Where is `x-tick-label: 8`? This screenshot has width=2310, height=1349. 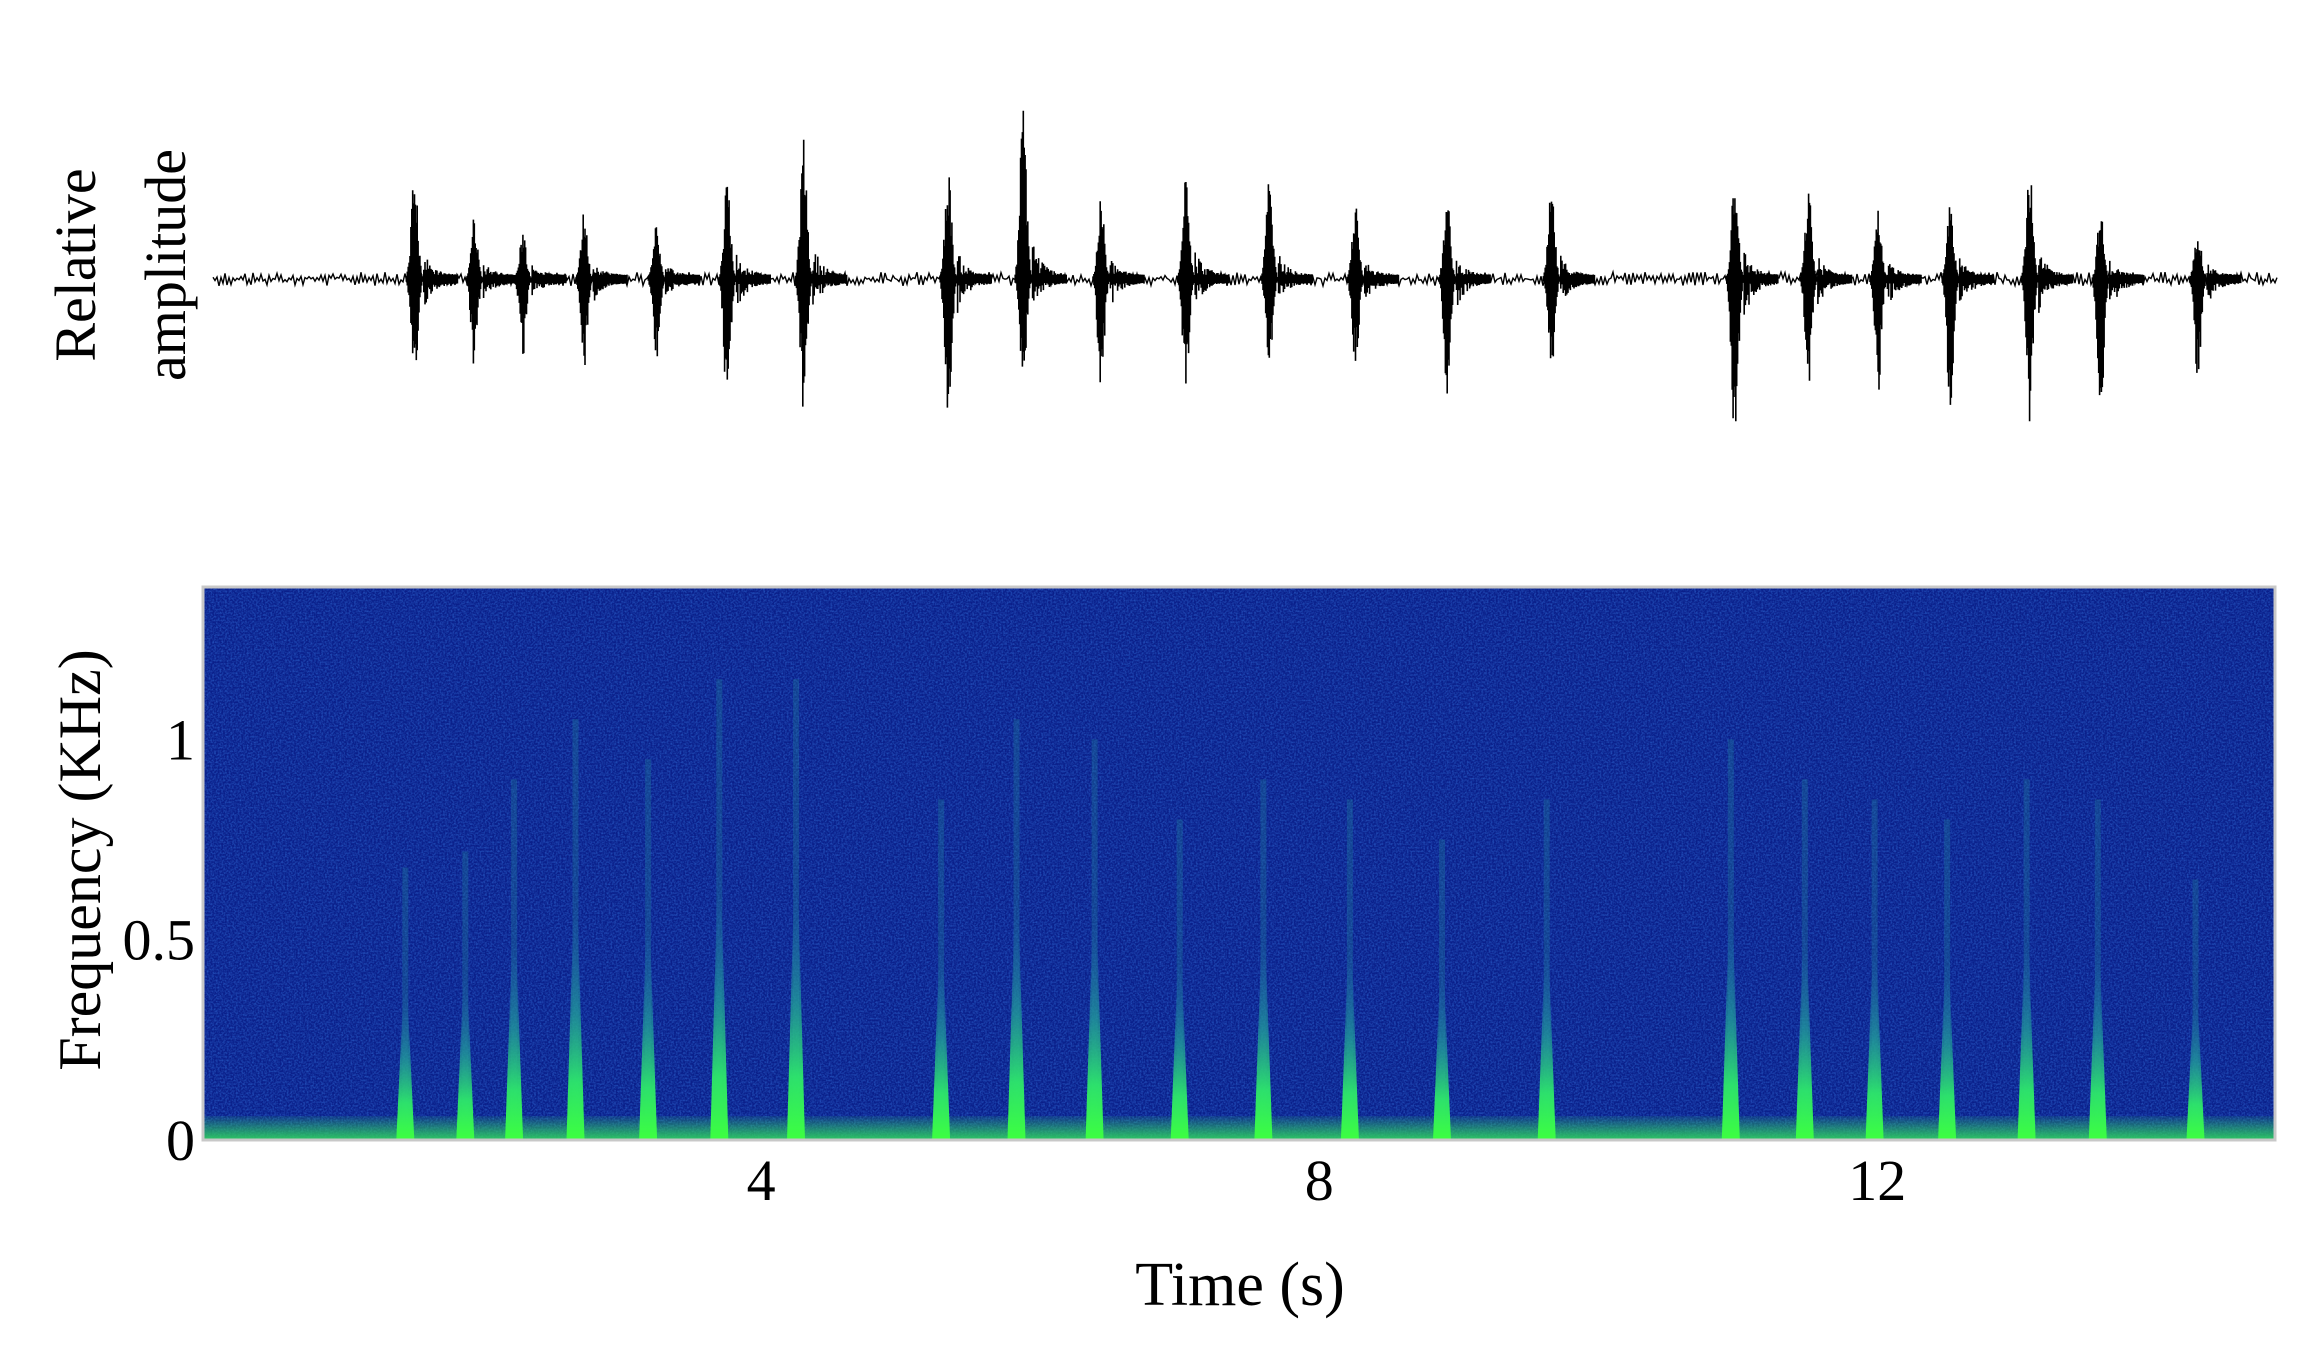
x-tick-label: 8 is located at coordinates (1319, 1180).